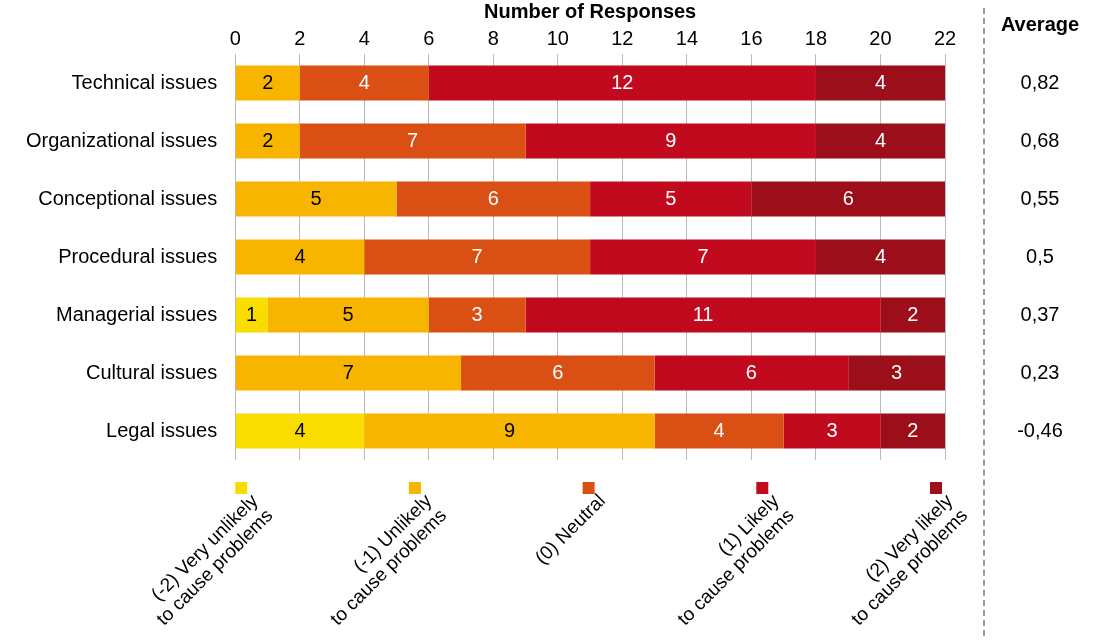 The height and width of the screenshot is (640, 1093). Describe the element at coordinates (1040, 371) in the screenshot. I see `text: 0,23` at that location.